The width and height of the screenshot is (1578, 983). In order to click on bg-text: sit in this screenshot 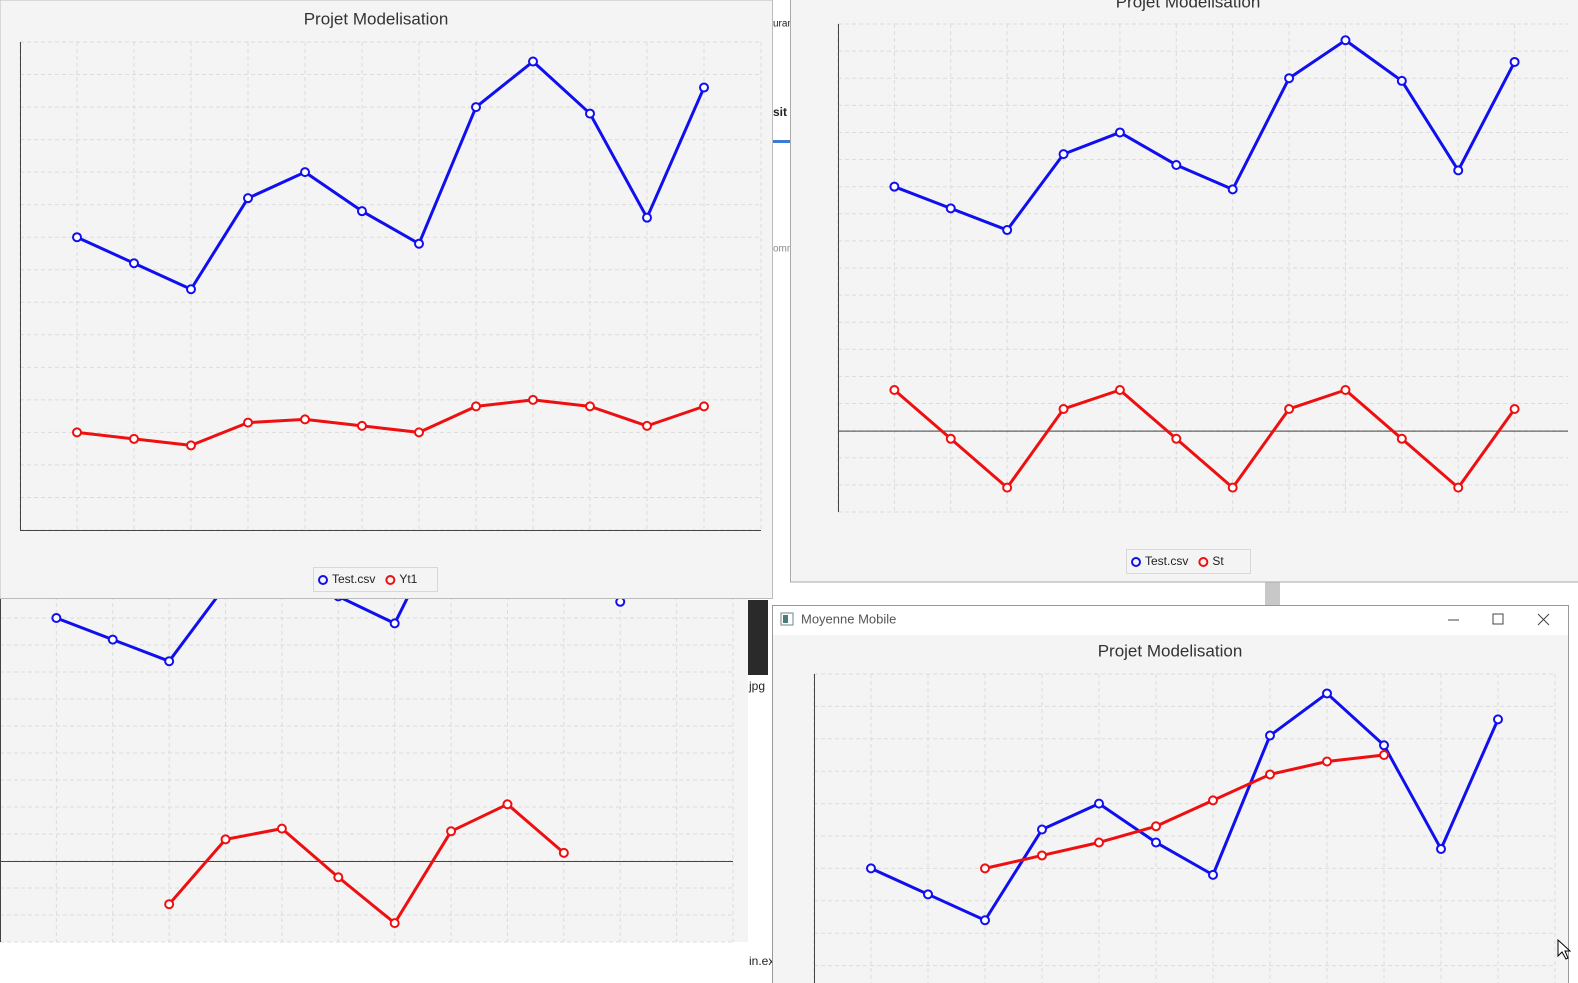, I will do `click(780, 112)`.